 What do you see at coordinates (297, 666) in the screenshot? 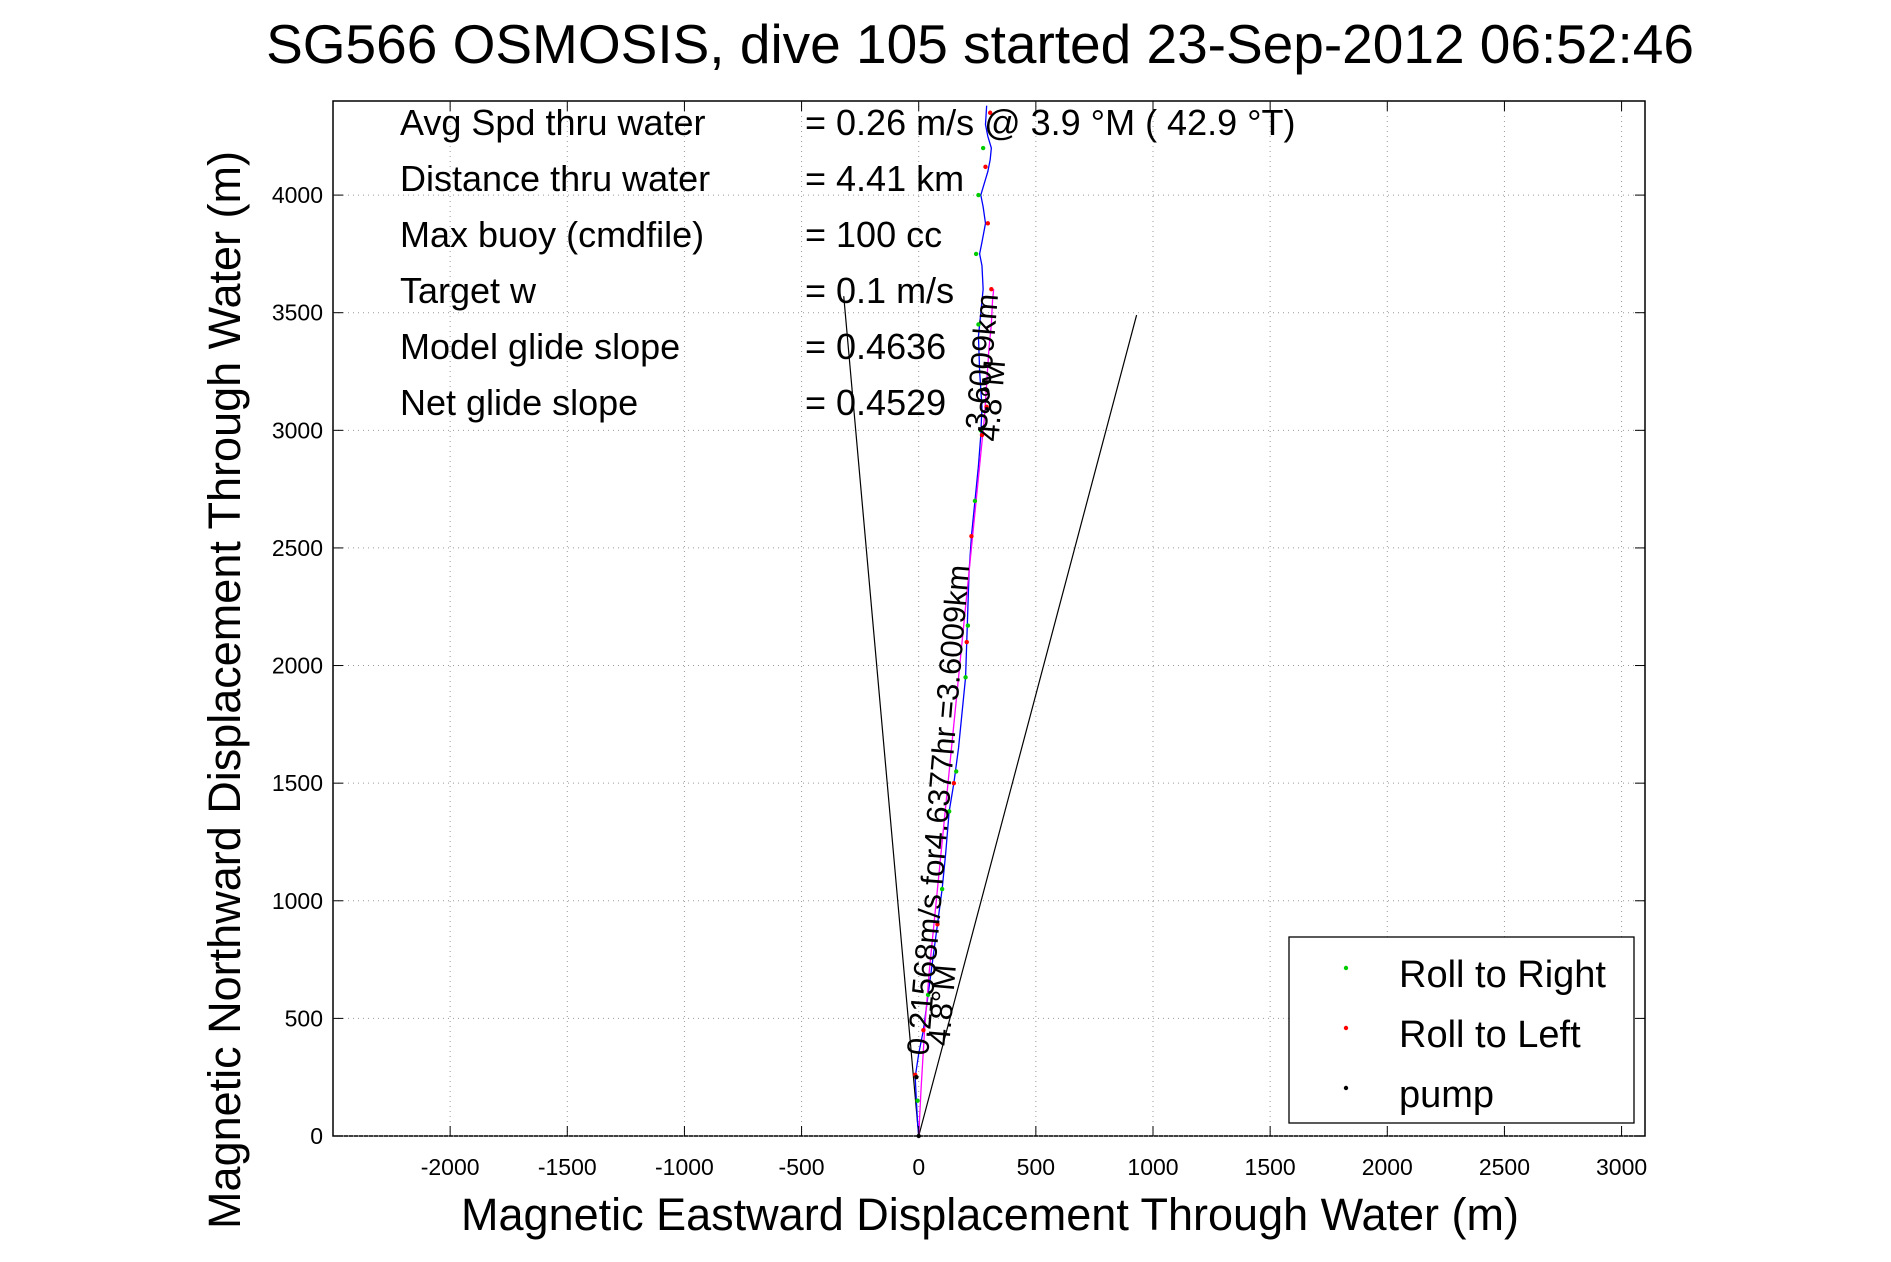
I see `y-tick-label: 2000` at bounding box center [297, 666].